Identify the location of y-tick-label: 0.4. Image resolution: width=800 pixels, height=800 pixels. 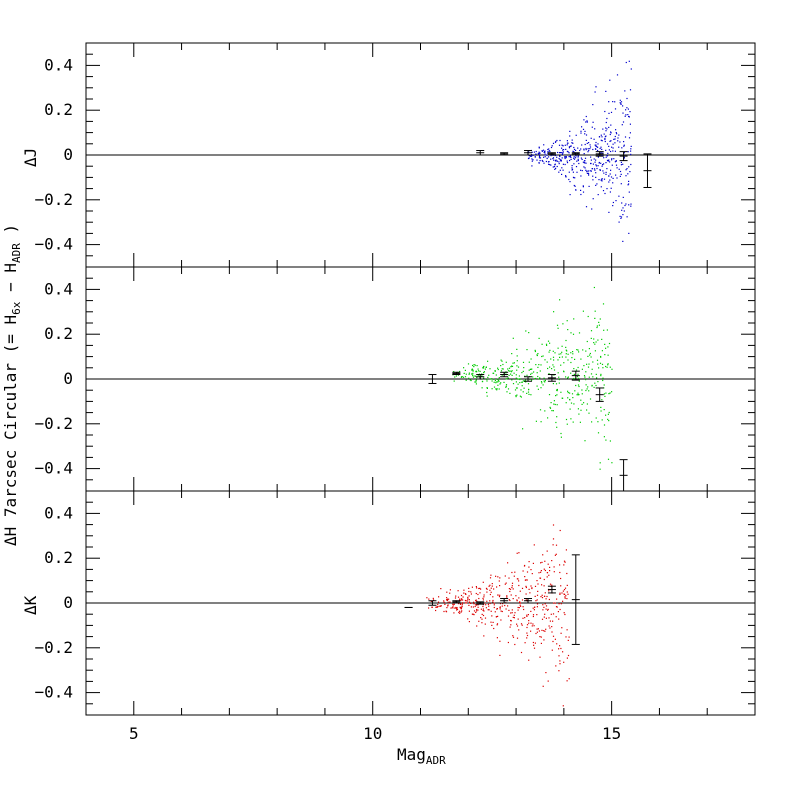
(58, 288).